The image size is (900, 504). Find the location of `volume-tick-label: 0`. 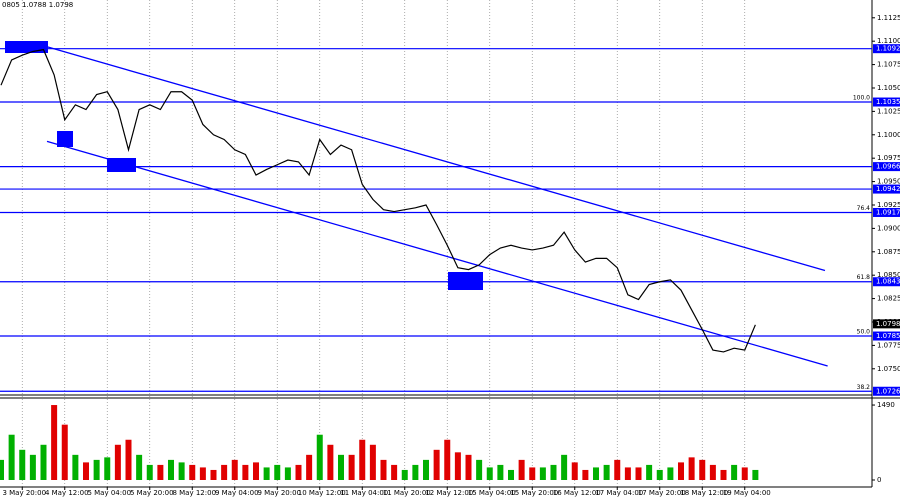

volume-tick-label: 0 is located at coordinates (879, 480).